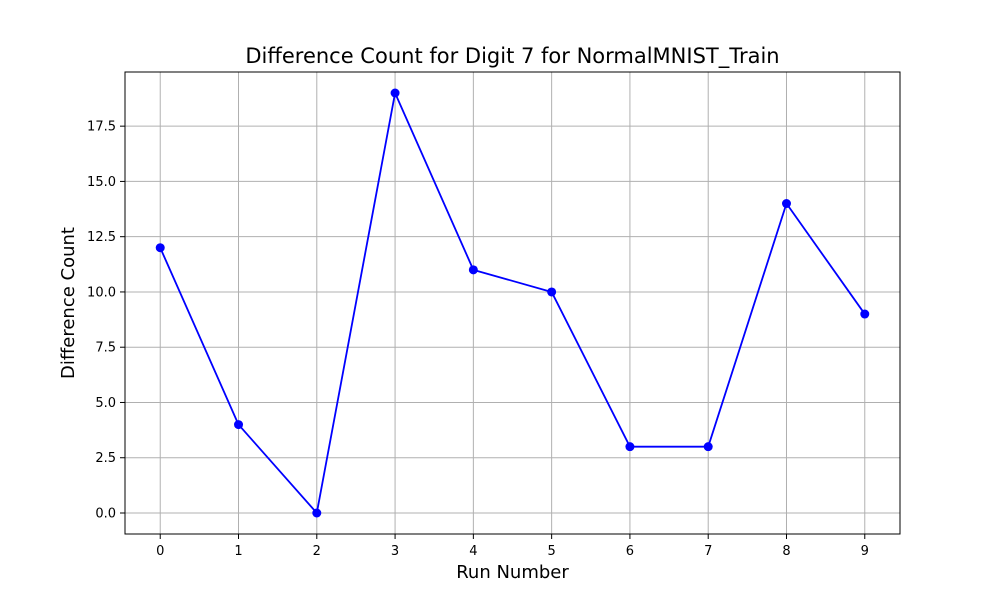 This screenshot has height=600, width=1000. Describe the element at coordinates (101, 237) in the screenshot. I see `y-tick-label: 12.5` at that location.